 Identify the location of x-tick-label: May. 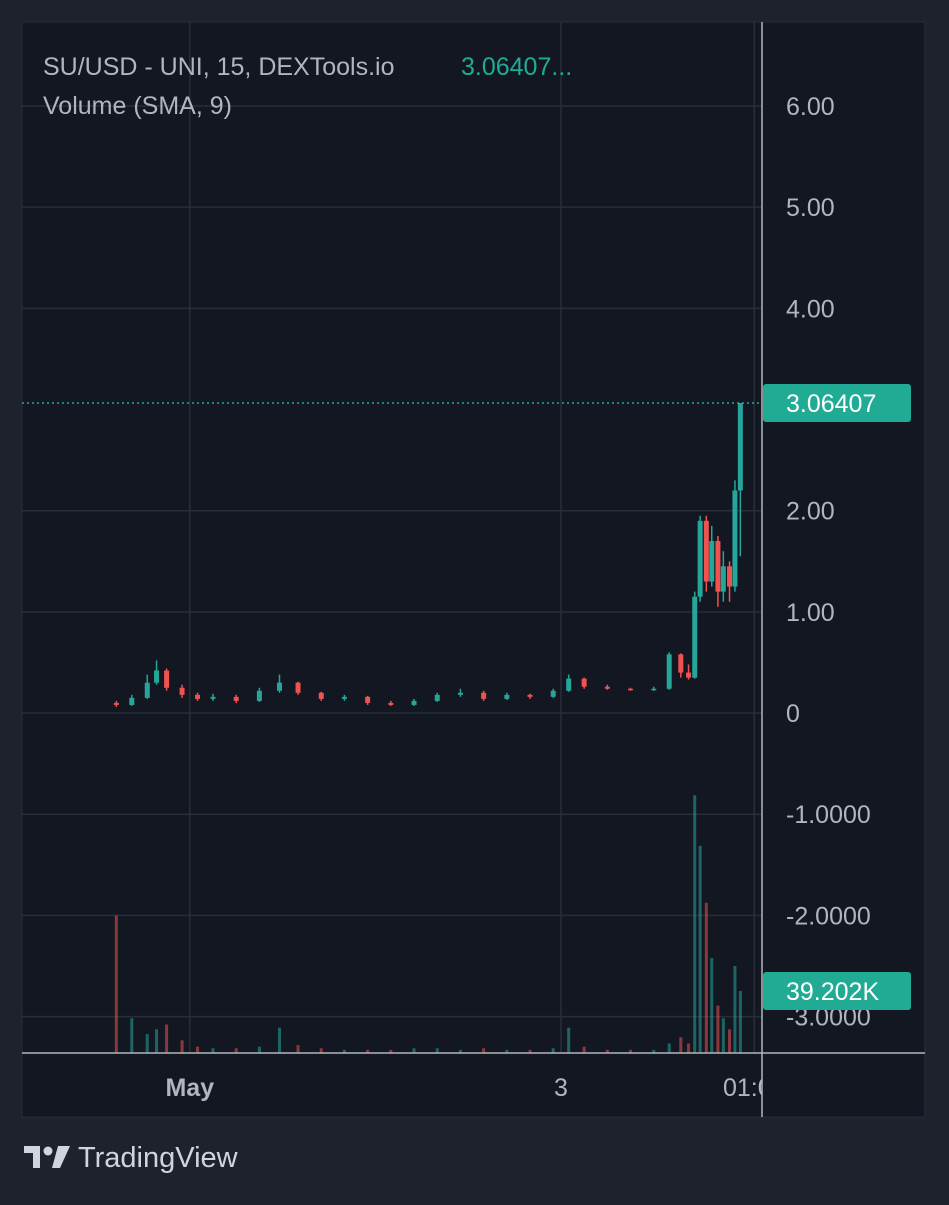
(189, 1088).